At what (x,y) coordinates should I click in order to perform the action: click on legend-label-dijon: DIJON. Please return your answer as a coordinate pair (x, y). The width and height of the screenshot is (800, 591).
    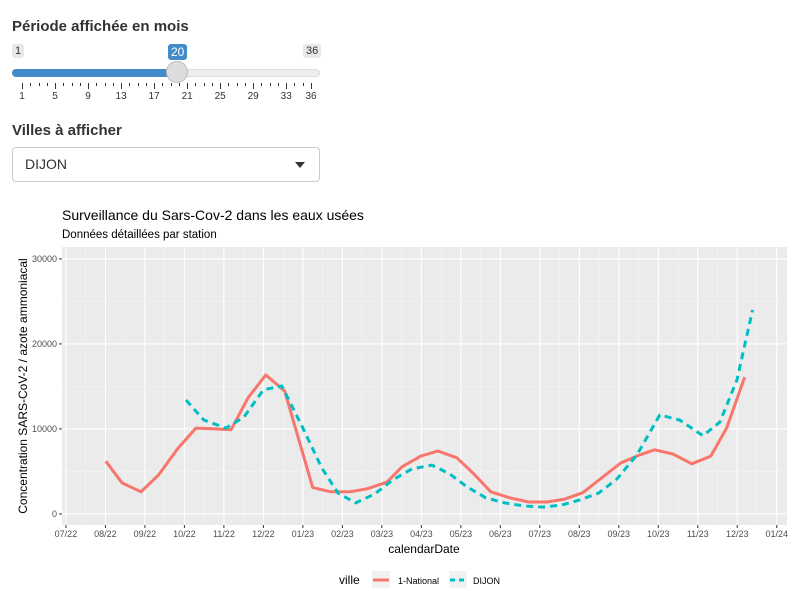
    Looking at the image, I should click on (486, 581).